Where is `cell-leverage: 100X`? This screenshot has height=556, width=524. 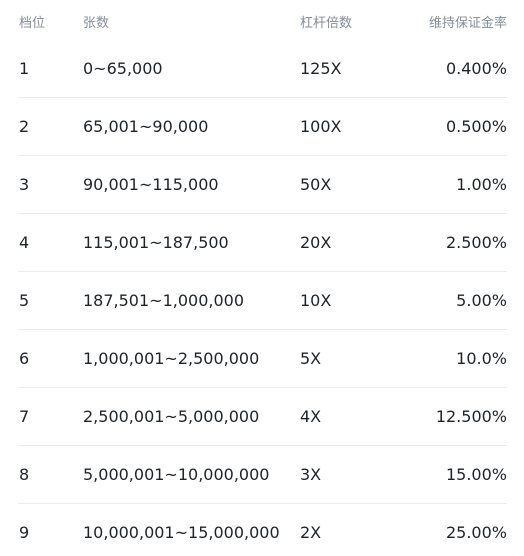 cell-leverage: 100X is located at coordinates (321, 126).